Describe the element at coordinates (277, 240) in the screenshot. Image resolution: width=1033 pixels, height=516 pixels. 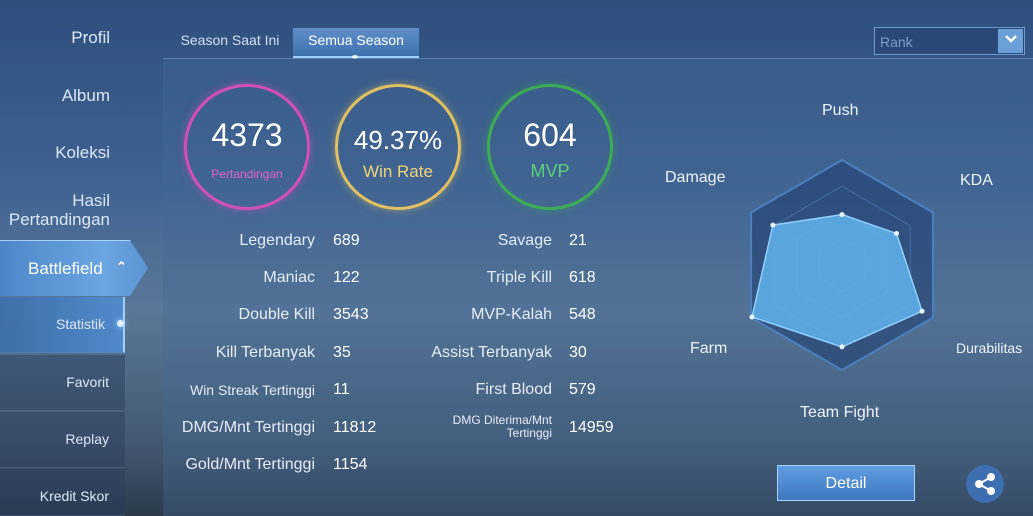
I see `stat-label: Legendary` at that location.